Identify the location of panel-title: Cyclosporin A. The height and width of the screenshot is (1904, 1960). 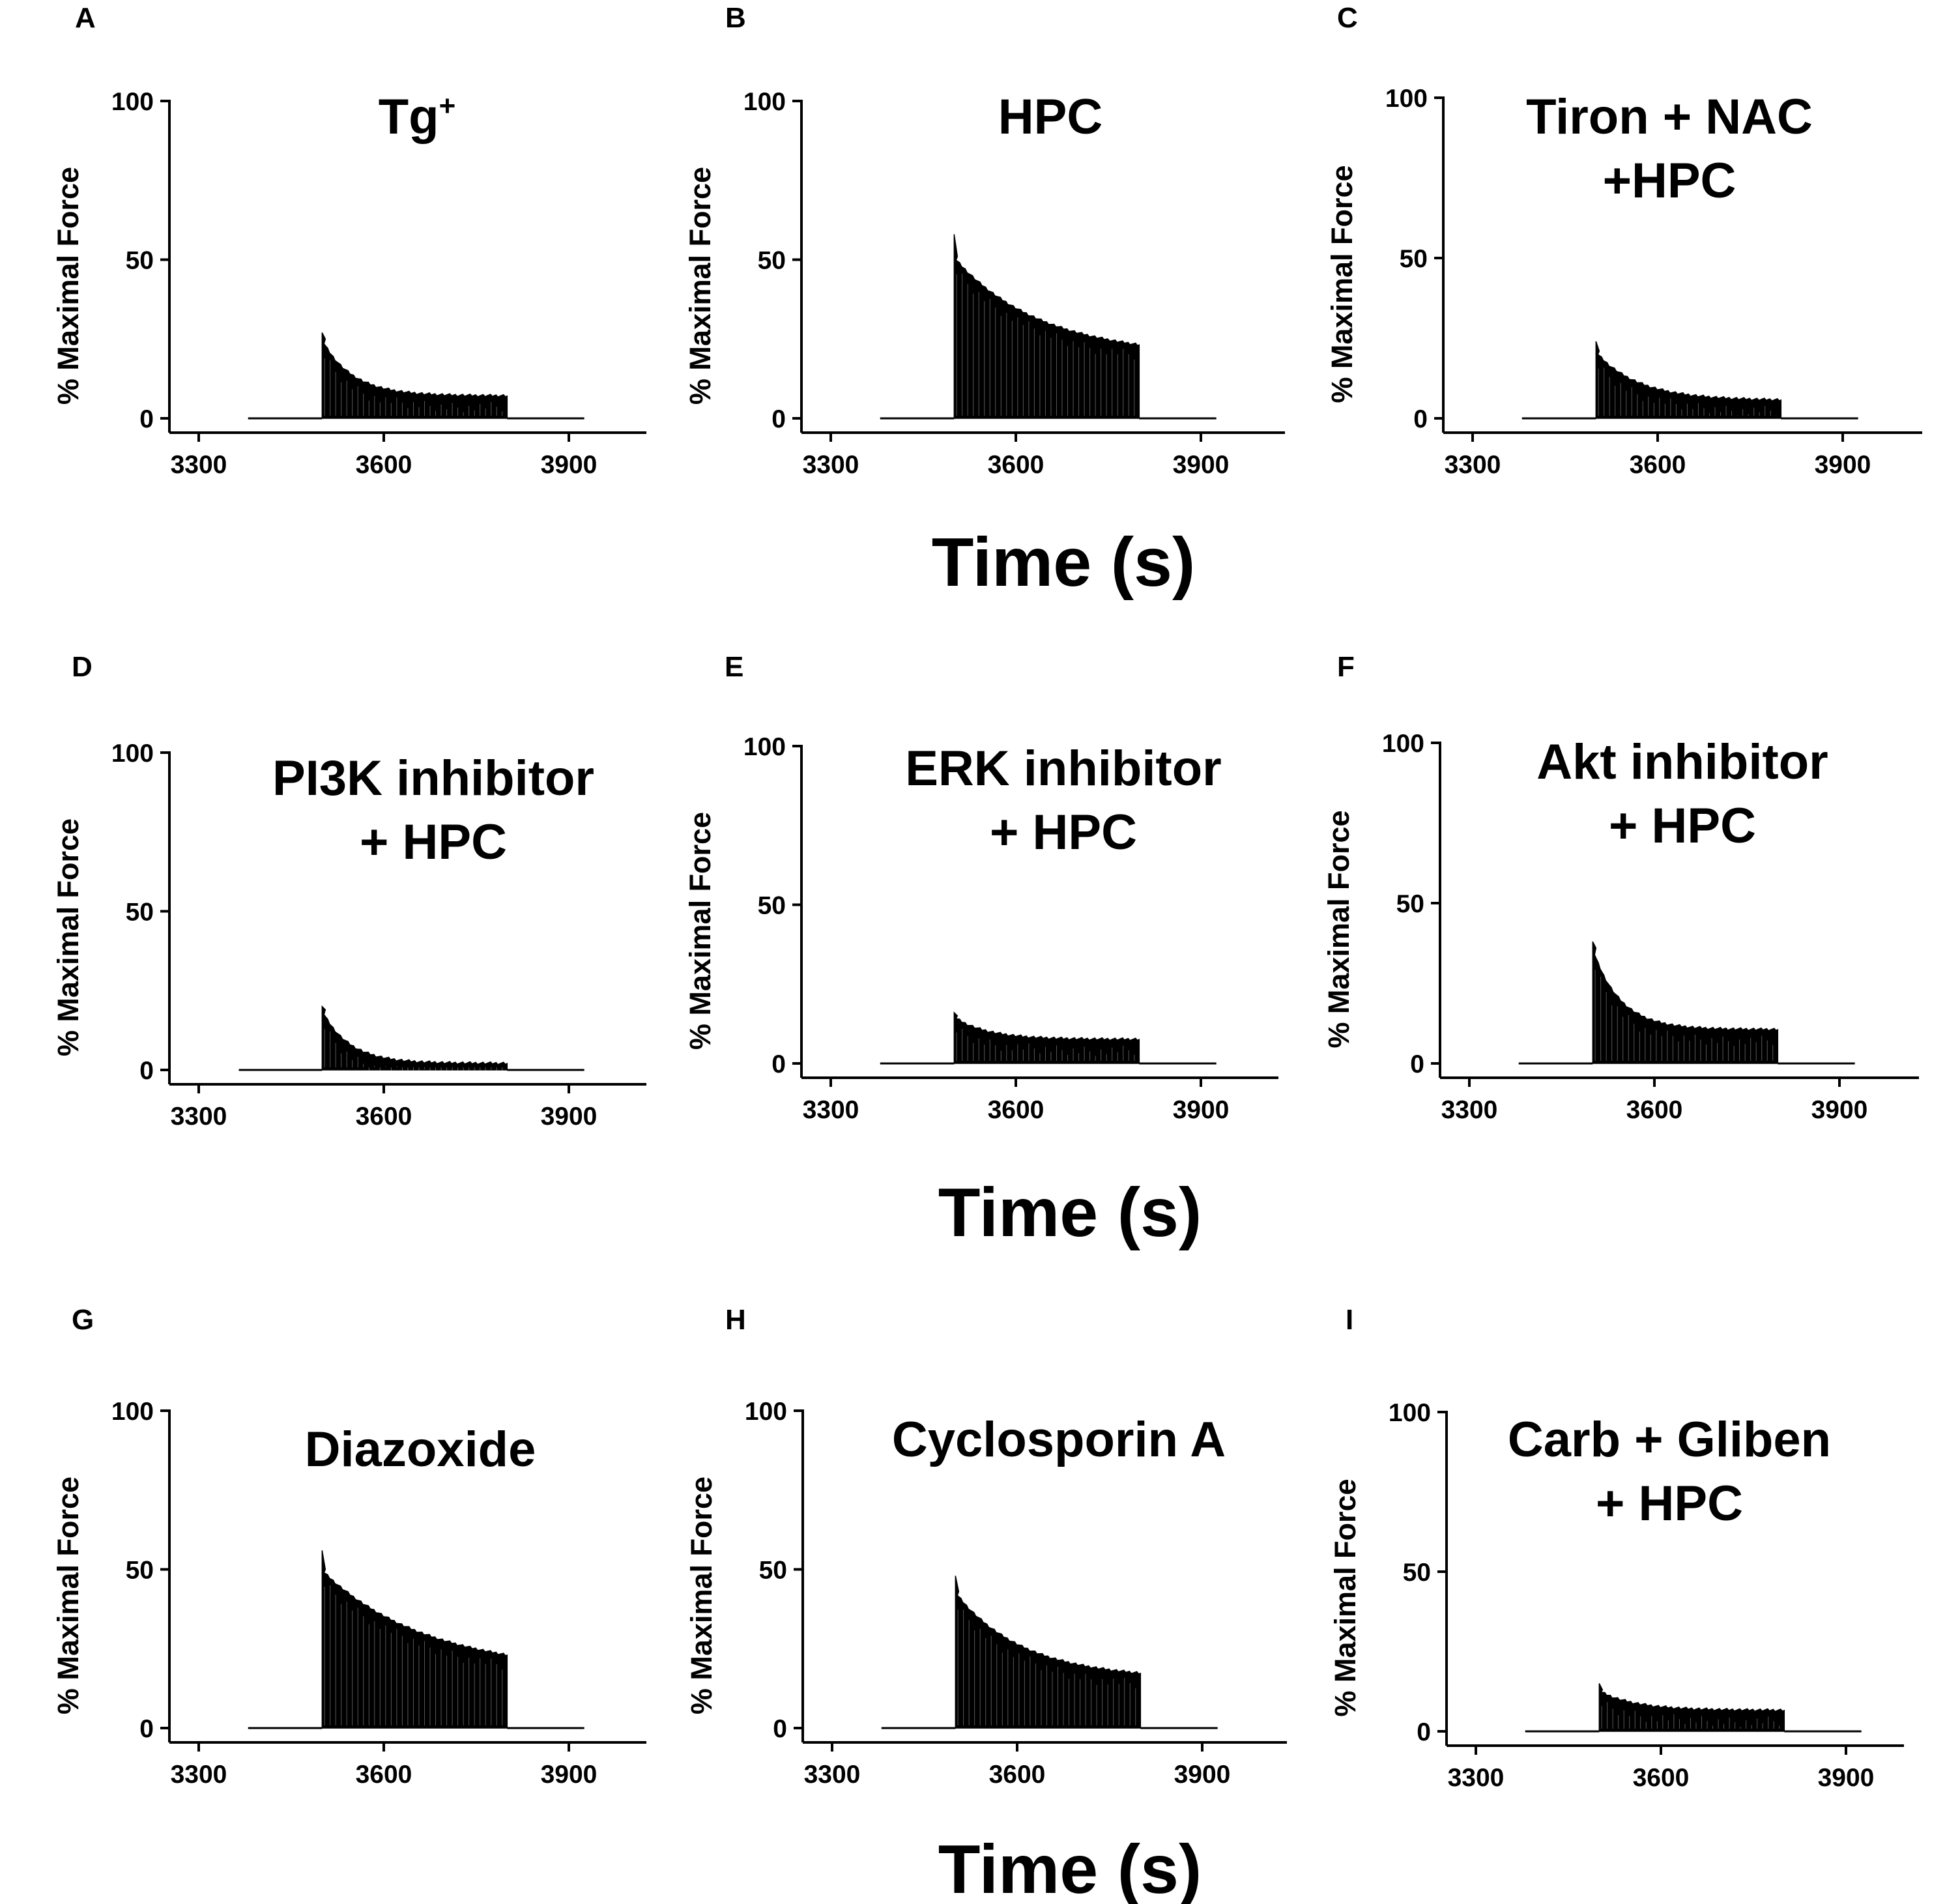
(1059, 1440).